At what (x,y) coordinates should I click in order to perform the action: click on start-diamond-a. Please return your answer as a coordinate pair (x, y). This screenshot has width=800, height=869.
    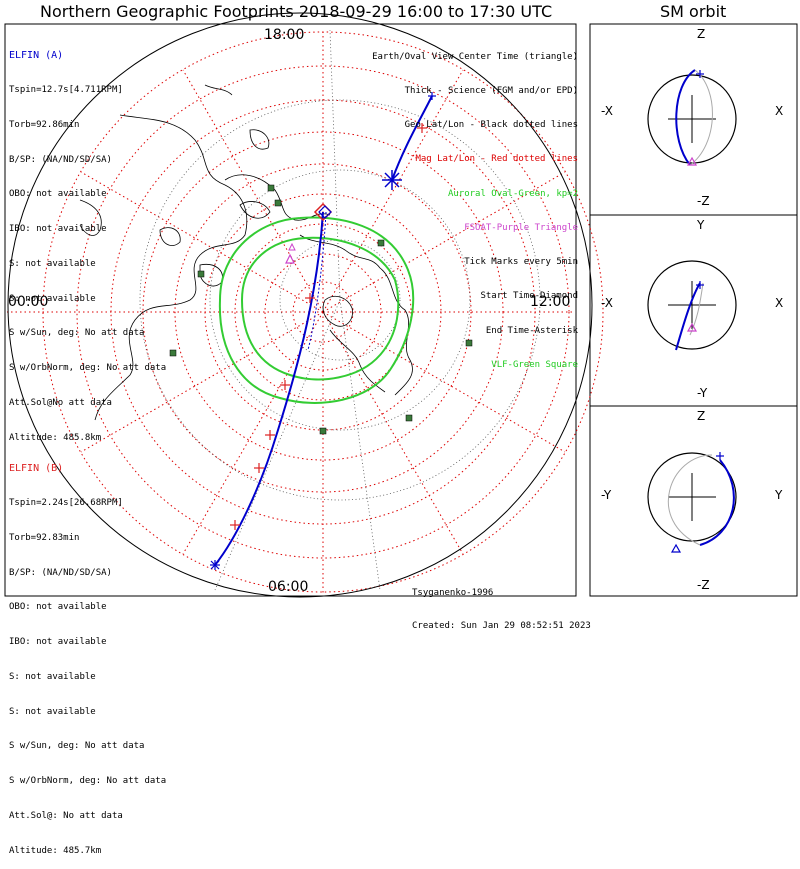
    Looking at the image, I should click on (325, 212).